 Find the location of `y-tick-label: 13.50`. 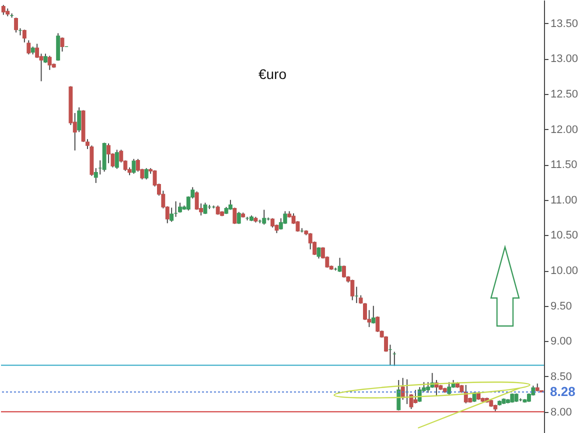

y-tick-label: 13.50 is located at coordinates (564, 24).